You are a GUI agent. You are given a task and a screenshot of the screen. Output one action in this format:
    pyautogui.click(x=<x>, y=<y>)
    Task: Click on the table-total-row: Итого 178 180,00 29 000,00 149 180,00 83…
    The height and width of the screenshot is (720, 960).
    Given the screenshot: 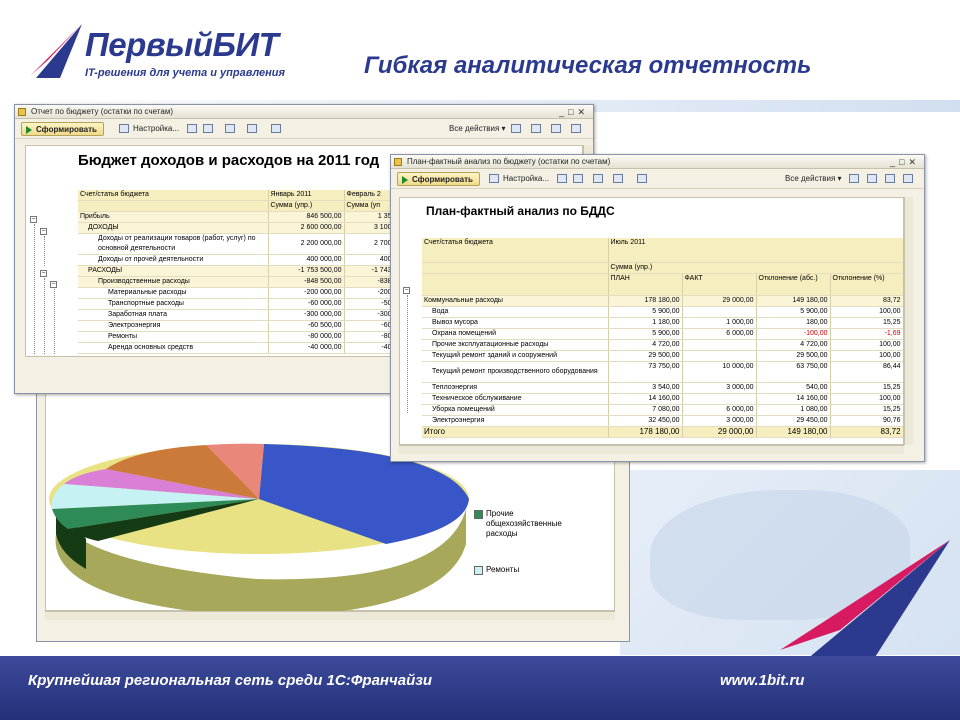 What is the action you would take?
    pyautogui.click(x=662, y=432)
    